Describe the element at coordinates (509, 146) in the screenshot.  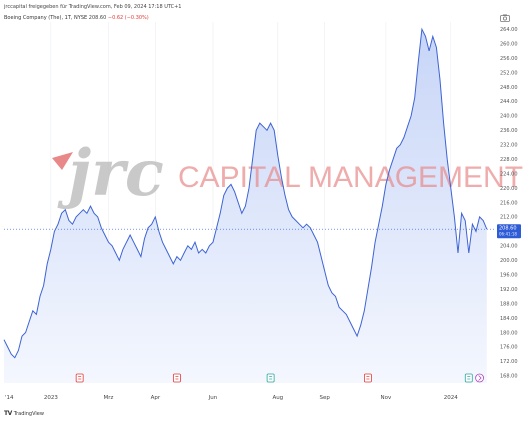
I see `y-tick-label: 232.00` at that location.